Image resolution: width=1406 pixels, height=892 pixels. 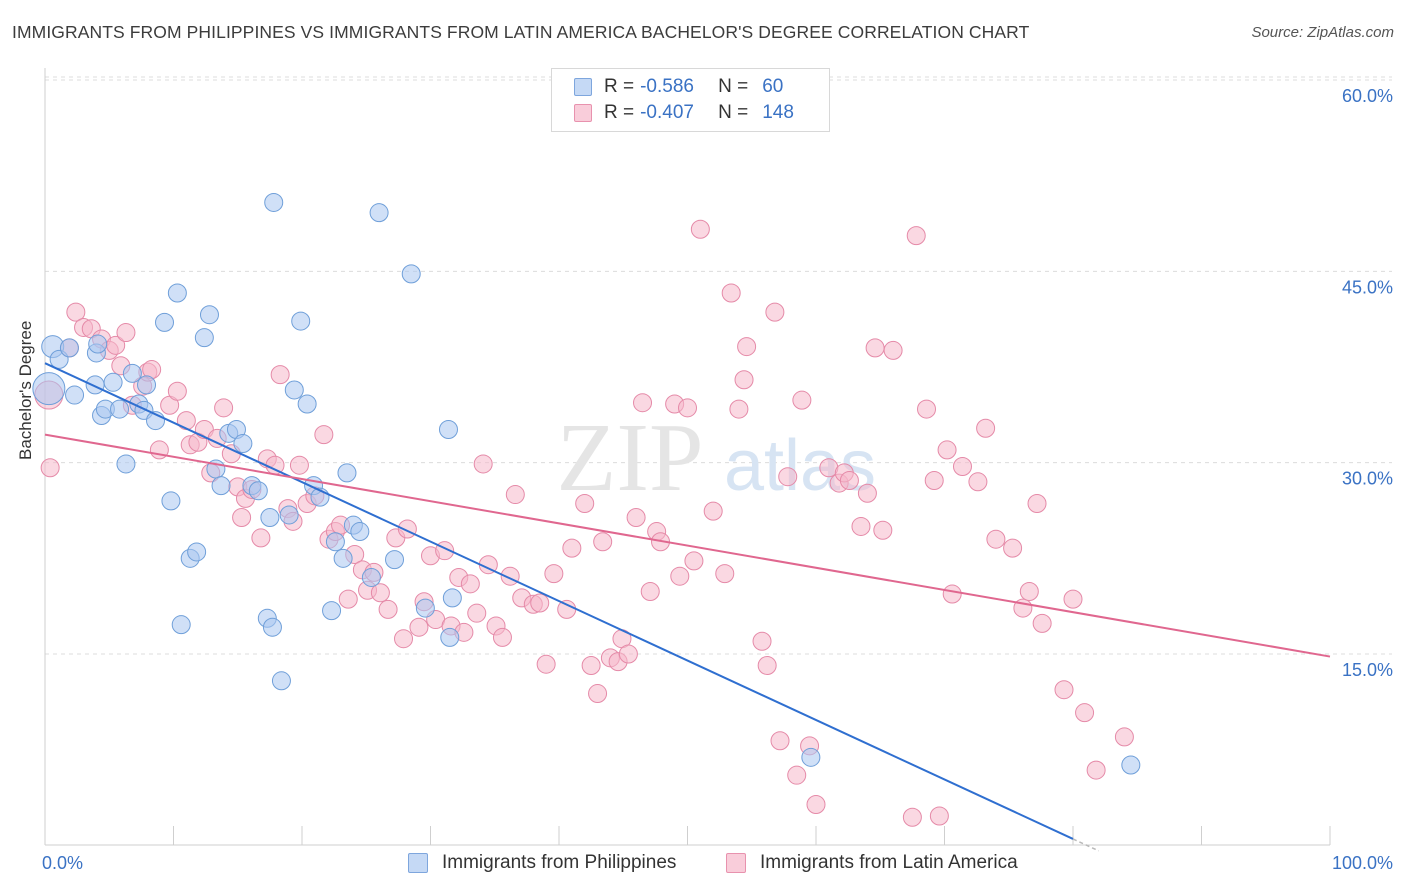 What do you see at coordinates (889, 862) in the screenshot?
I see `series-legend-label-latin-america: Immigrants from Latin America` at bounding box center [889, 862].